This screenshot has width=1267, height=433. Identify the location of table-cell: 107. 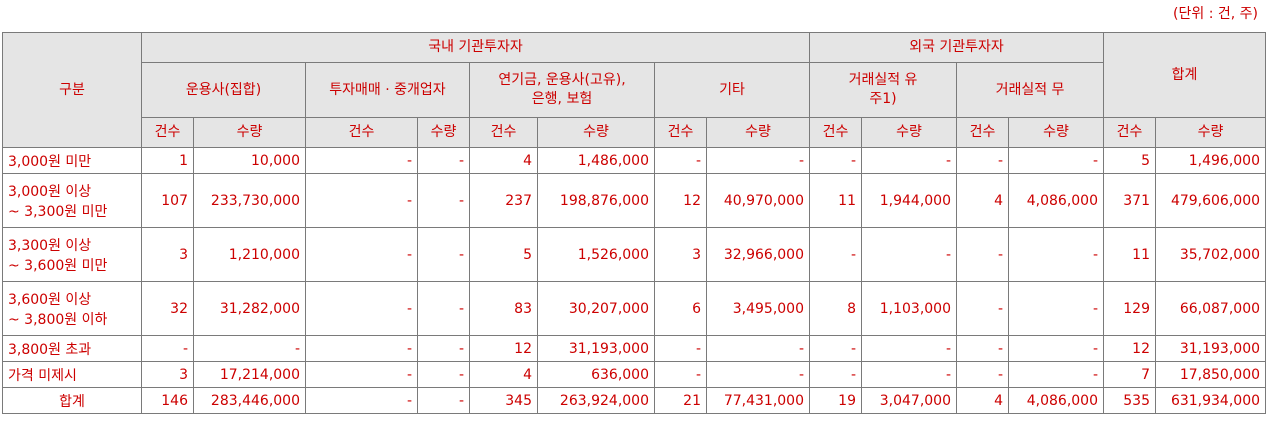
(167, 200).